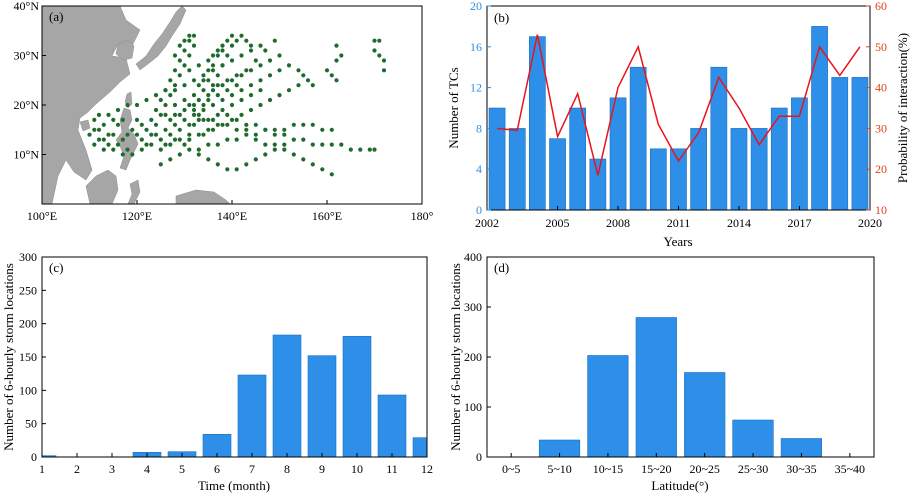 This screenshot has width=913, height=496. What do you see at coordinates (501, 267) in the screenshot?
I see `panel-label-d: (d)` at bounding box center [501, 267].